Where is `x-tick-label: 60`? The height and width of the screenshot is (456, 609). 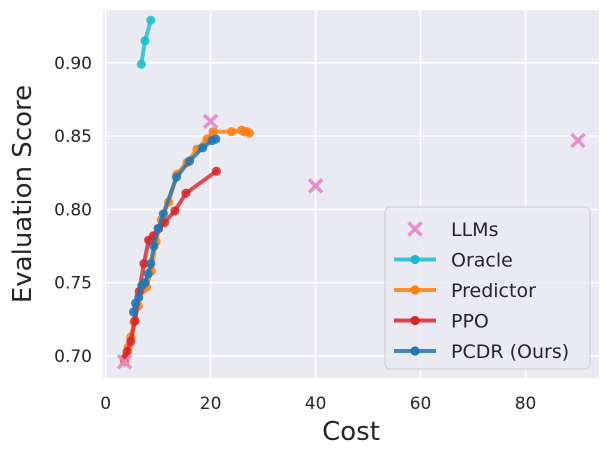 x-tick-label: 60 is located at coordinates (421, 404).